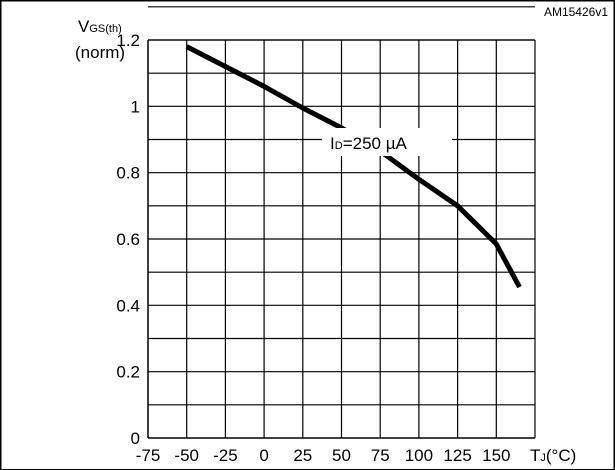 The image size is (615, 470). What do you see at coordinates (496, 455) in the screenshot?
I see `x-tick-label: 150` at bounding box center [496, 455].